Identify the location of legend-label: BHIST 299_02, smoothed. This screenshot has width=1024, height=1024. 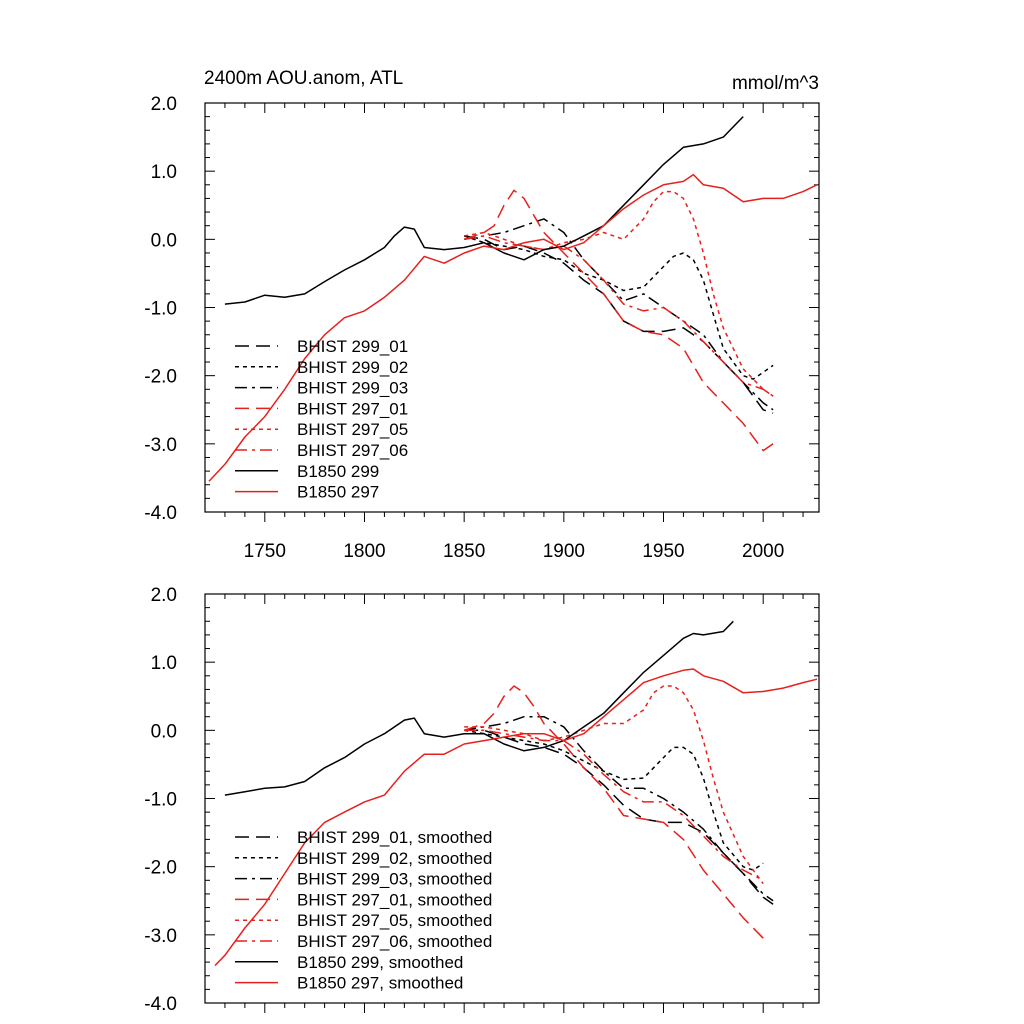
(394, 858).